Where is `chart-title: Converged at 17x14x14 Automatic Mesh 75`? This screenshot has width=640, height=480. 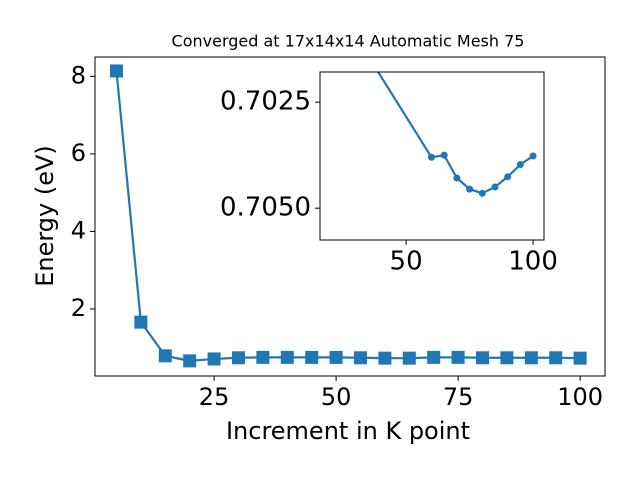
chart-title: Converged at 17x14x14 Automatic Mesh 75 is located at coordinates (348, 41).